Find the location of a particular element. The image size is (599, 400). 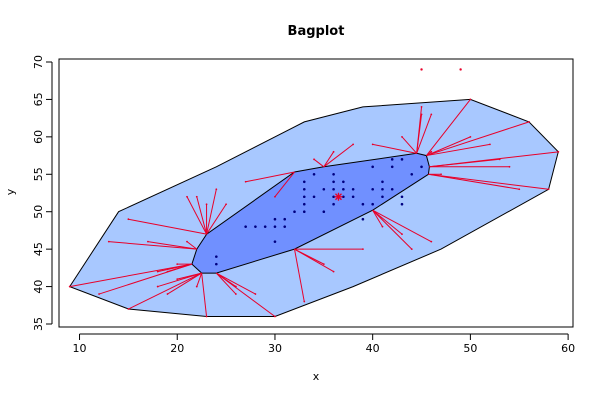

y-tick-label: 55 is located at coordinates (38, 174).